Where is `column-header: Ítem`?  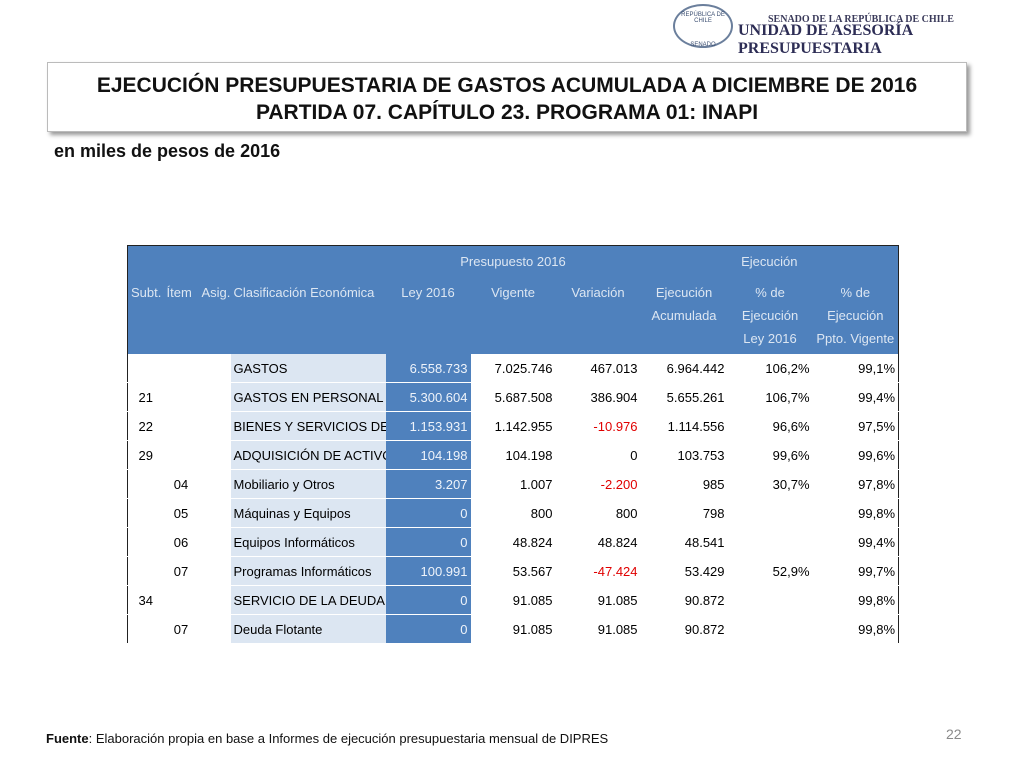
column-header: Ítem is located at coordinates (181, 315).